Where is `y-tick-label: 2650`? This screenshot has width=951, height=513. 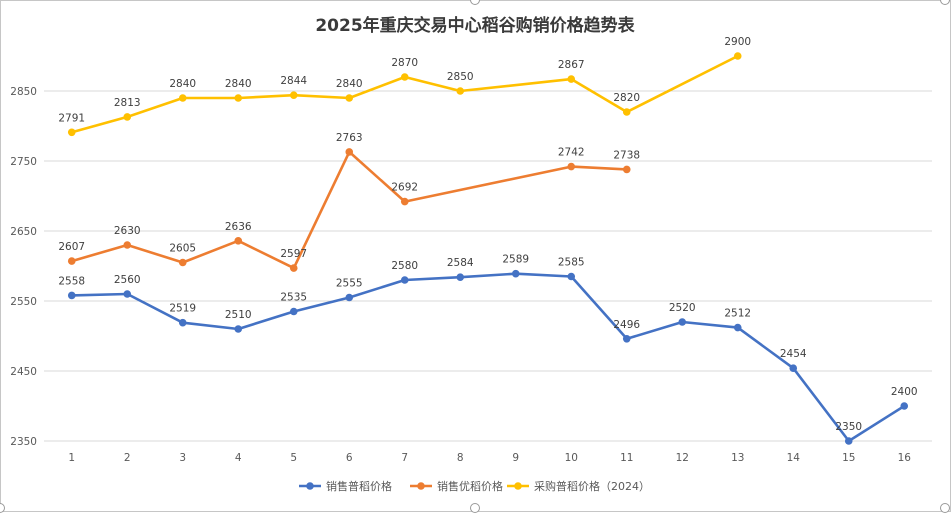 y-tick-label: 2650 is located at coordinates (23, 232).